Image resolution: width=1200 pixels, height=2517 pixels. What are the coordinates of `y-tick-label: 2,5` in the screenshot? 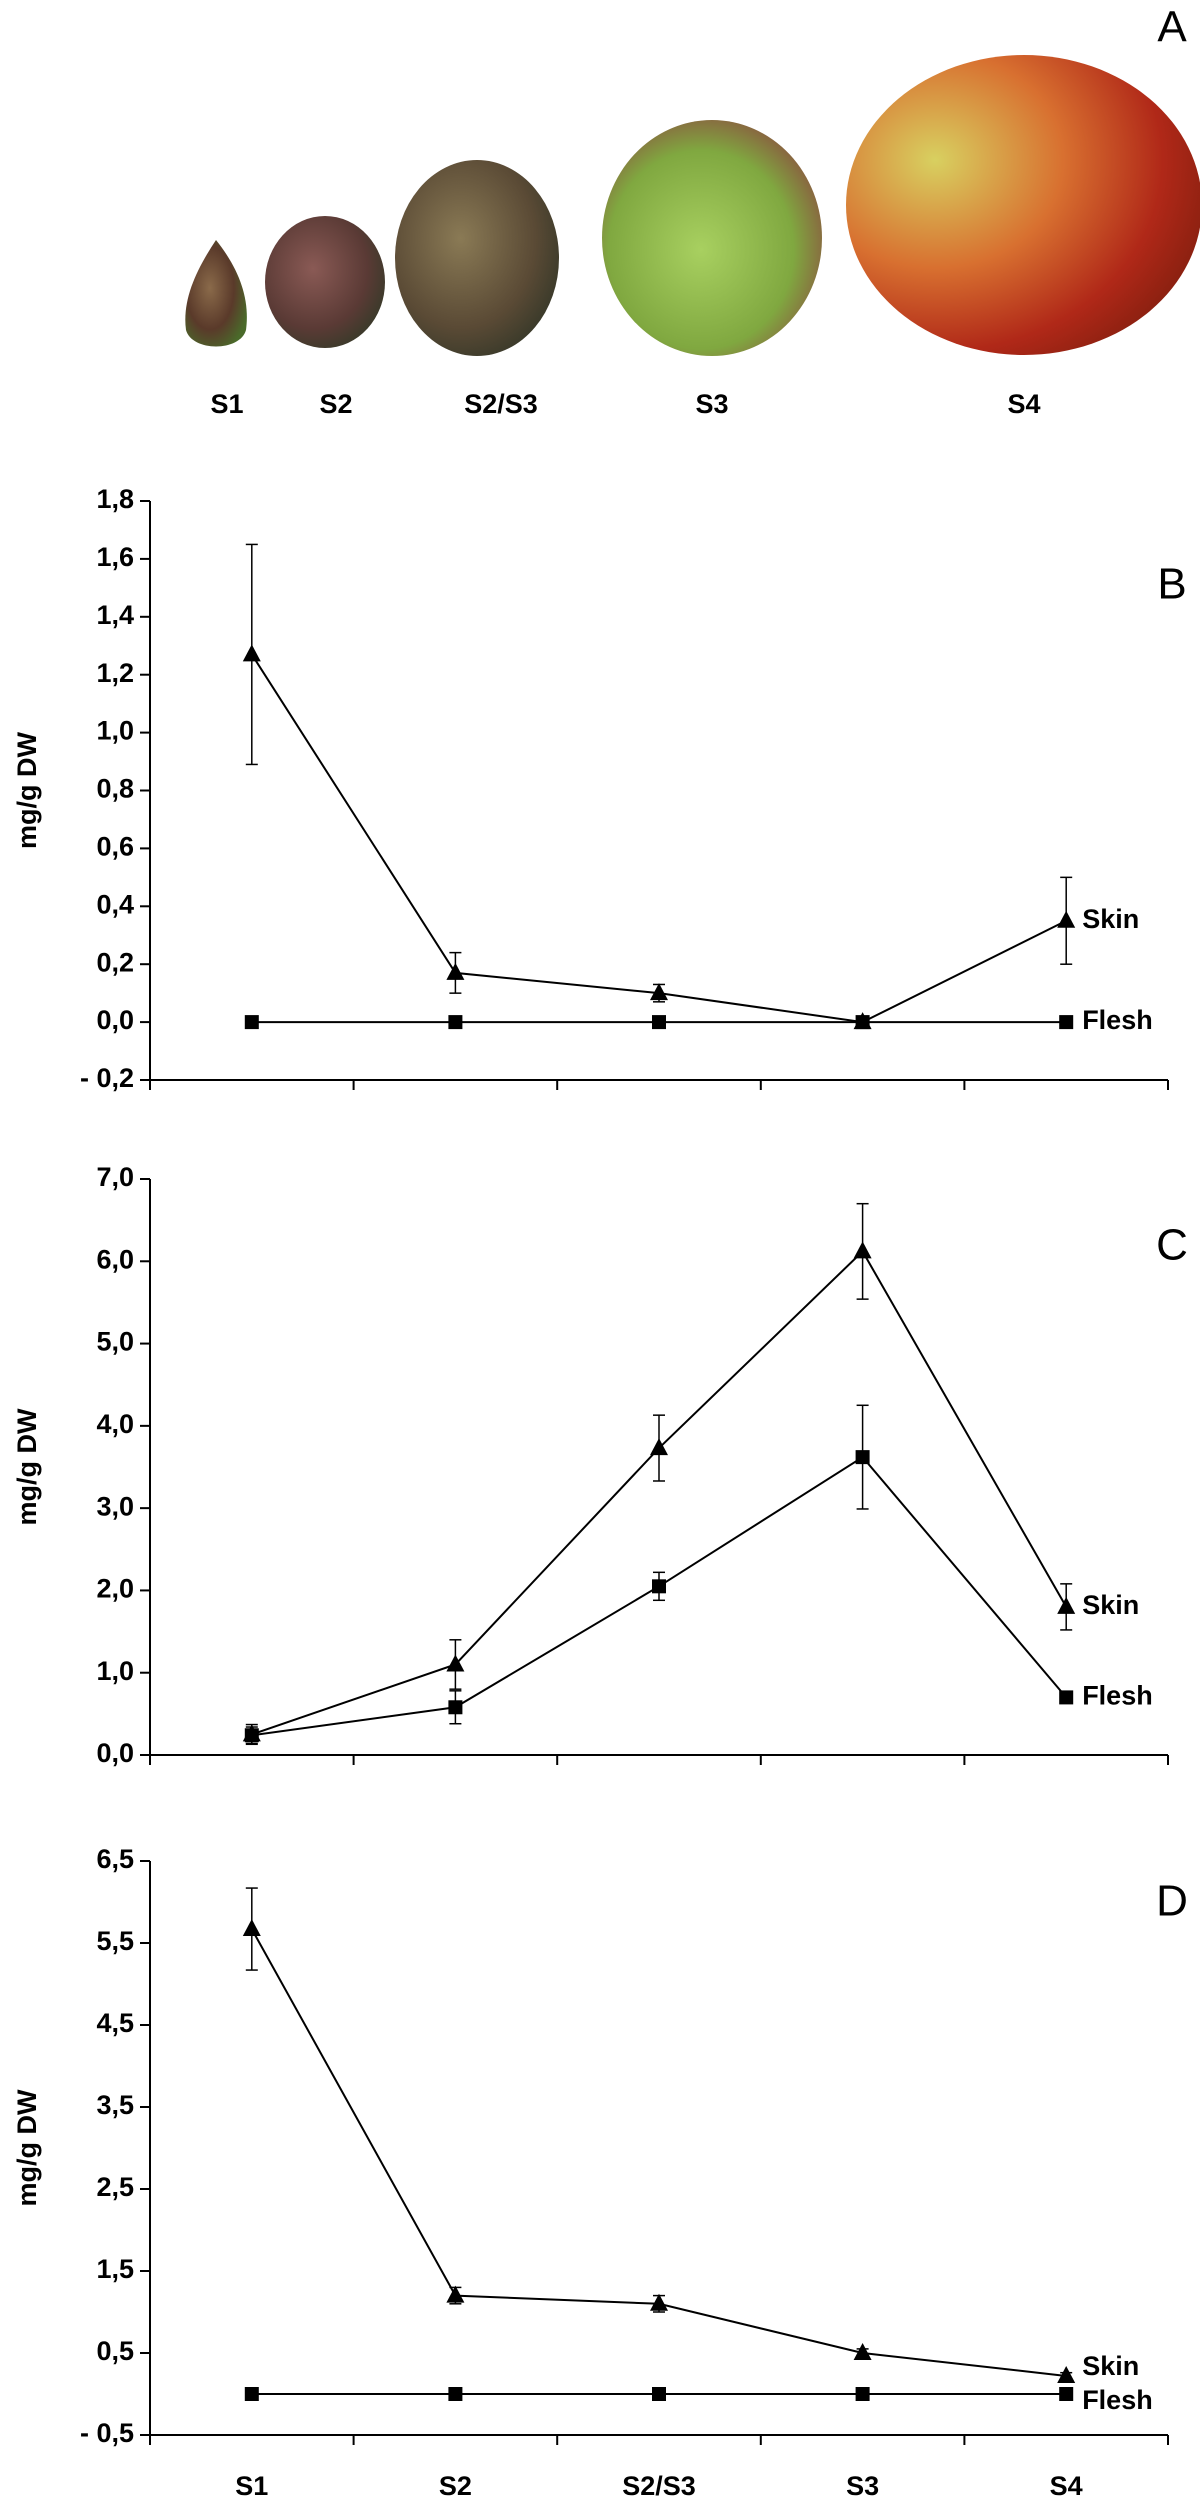 It's located at (115, 2187).